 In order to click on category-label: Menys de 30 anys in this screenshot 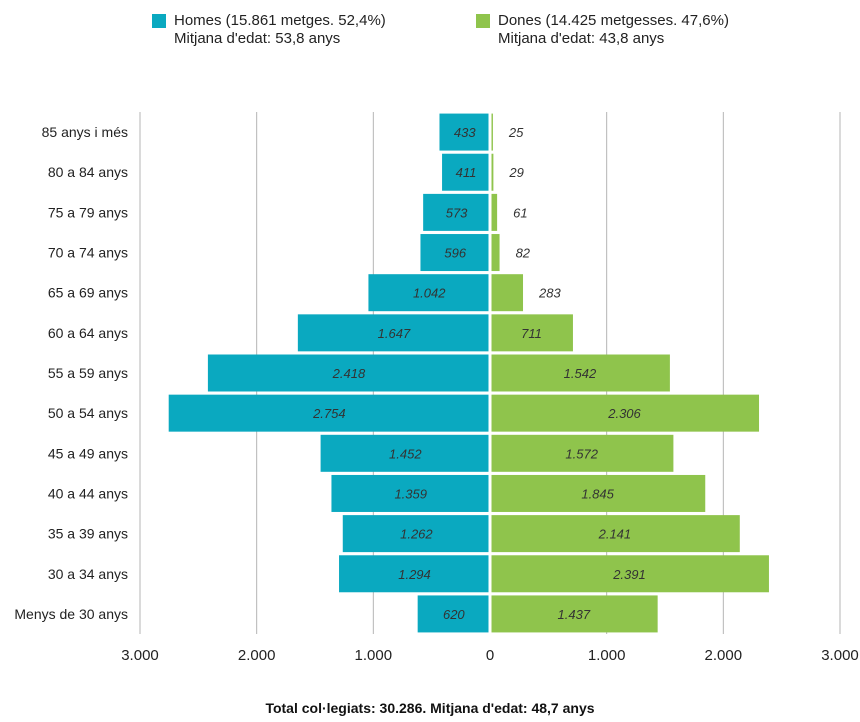, I will do `click(71, 614)`.